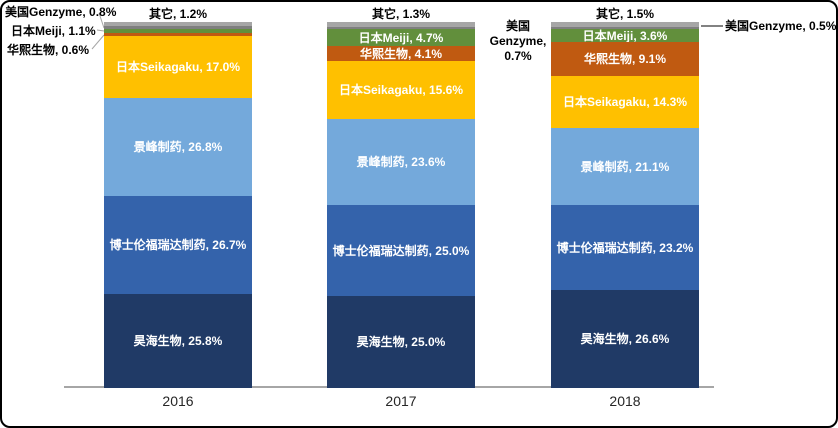  I want to click on segment-others-2017, so click(401, 24).